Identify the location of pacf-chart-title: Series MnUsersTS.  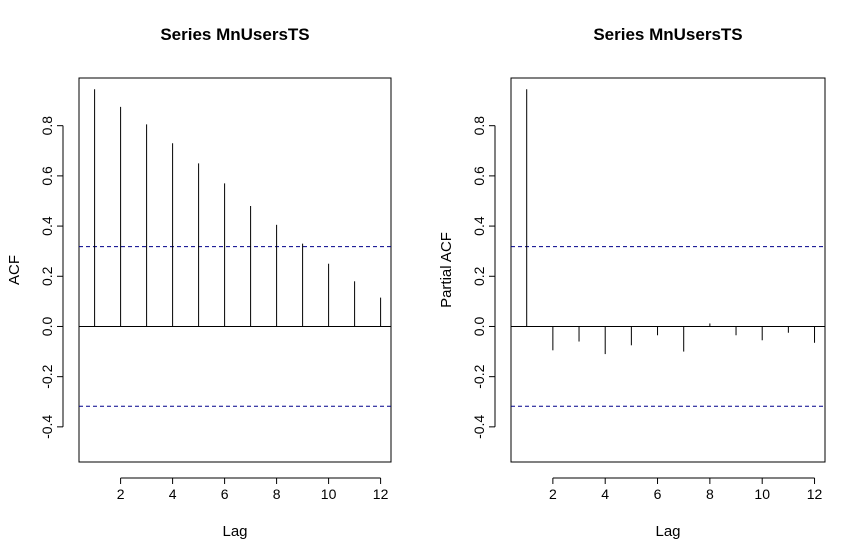
(667, 34).